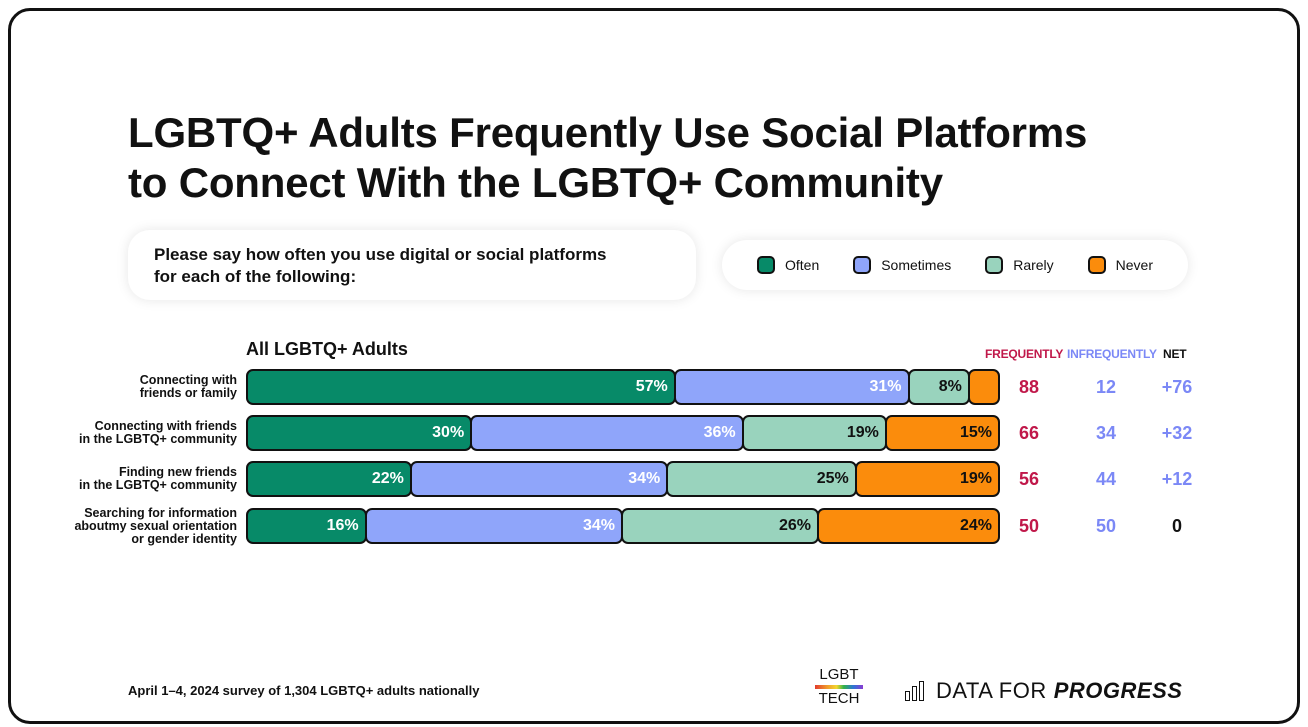 This screenshot has height=727, width=1308. I want to click on rainbow-bar-icon, so click(839, 687).